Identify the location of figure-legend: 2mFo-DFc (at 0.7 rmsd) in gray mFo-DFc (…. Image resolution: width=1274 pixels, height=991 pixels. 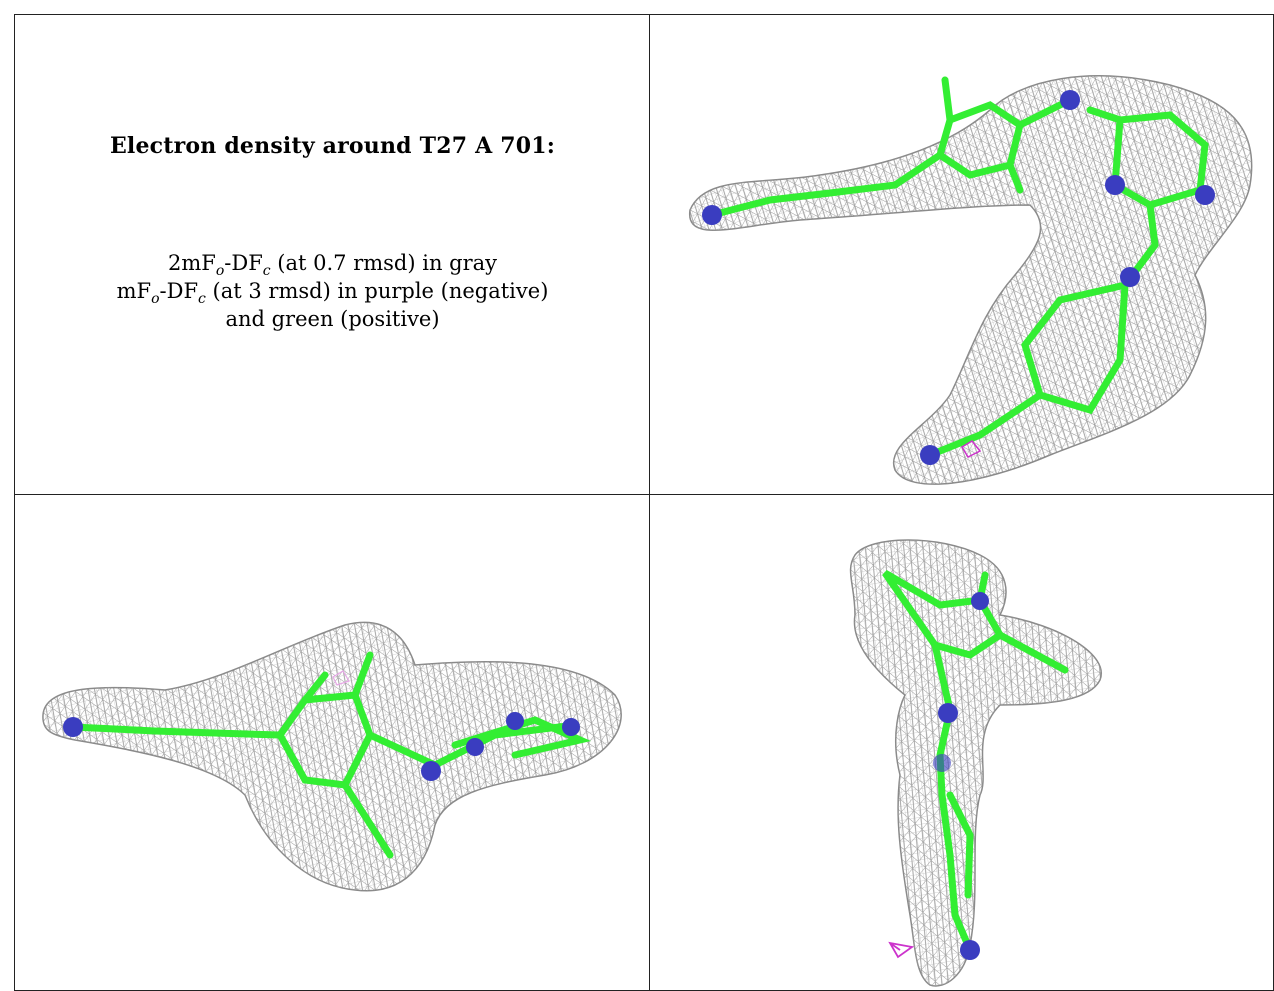
(332, 291).